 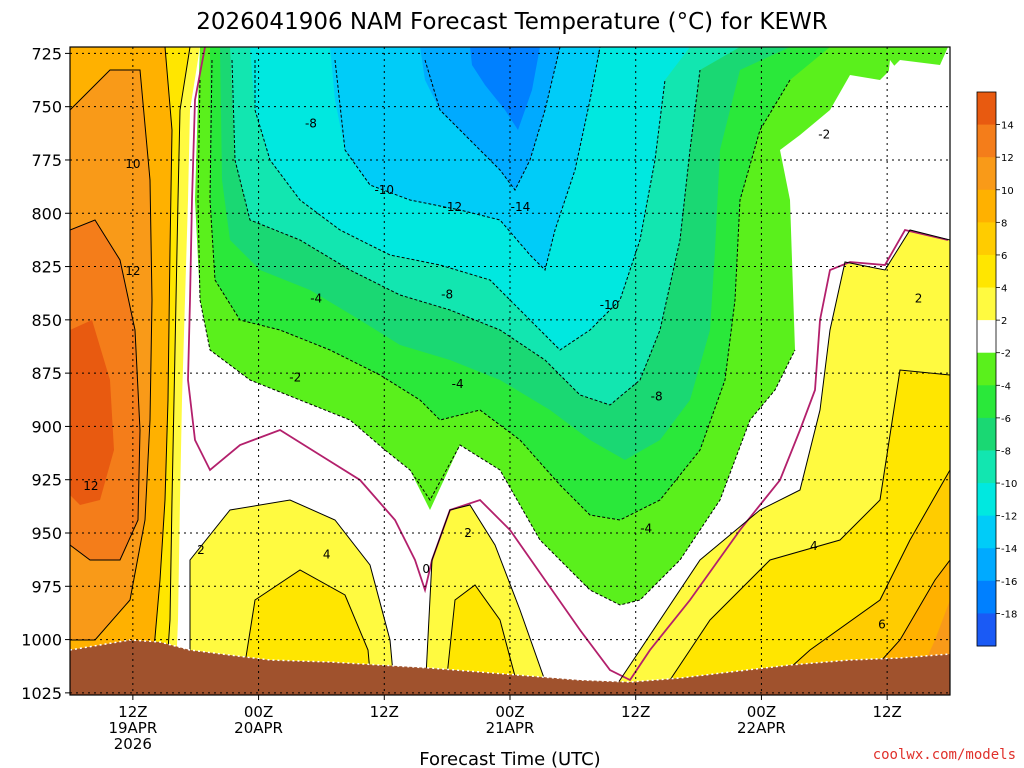 I want to click on y-tick-label: 850, so click(x=46, y=320).